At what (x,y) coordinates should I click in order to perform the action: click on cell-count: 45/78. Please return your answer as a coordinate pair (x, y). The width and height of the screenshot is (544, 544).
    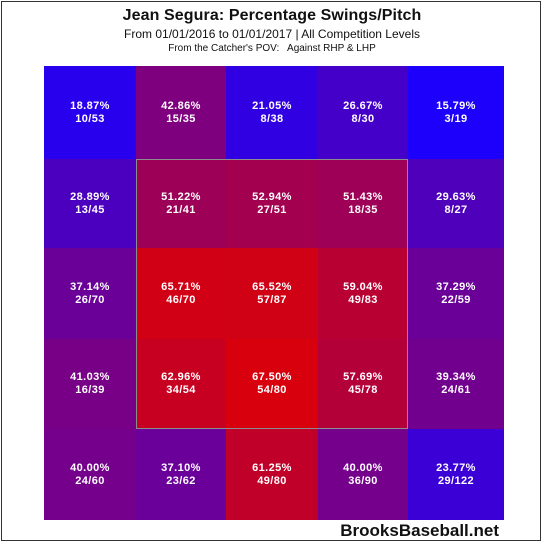
    Looking at the image, I should click on (363, 390).